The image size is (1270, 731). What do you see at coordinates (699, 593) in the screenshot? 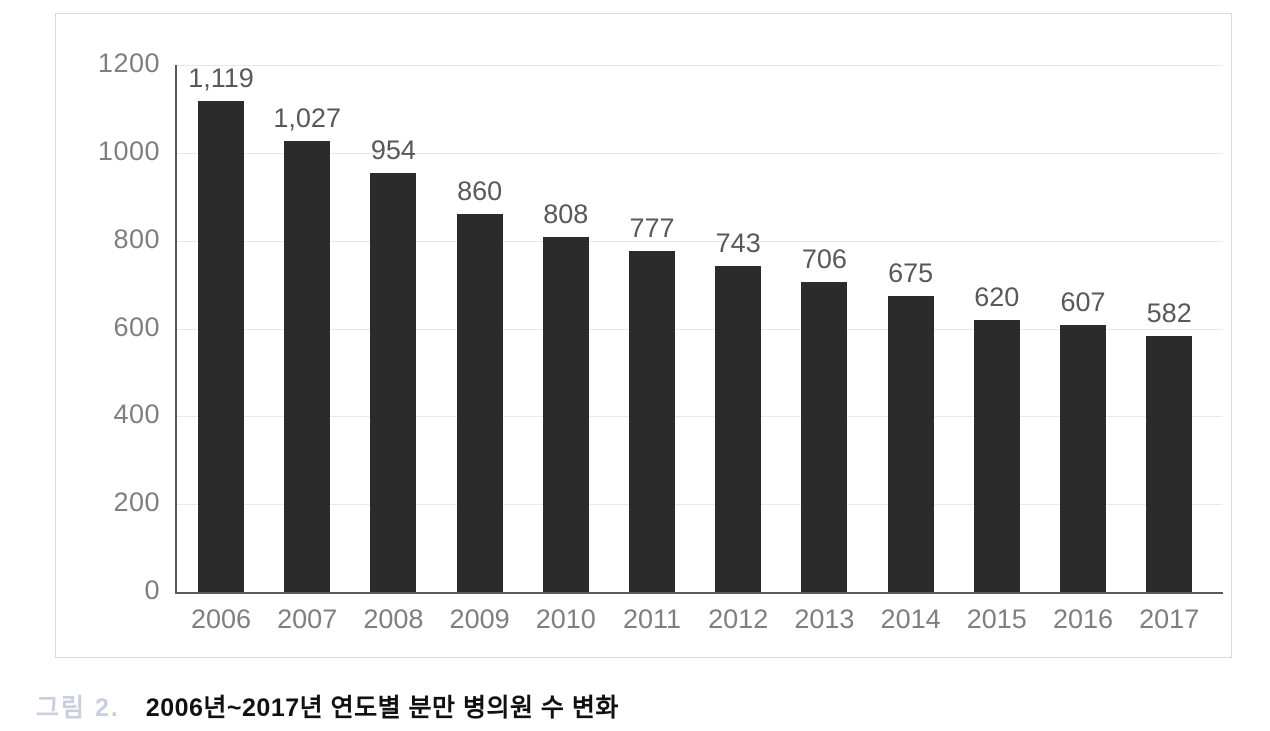
I see `x-axis-line` at bounding box center [699, 593].